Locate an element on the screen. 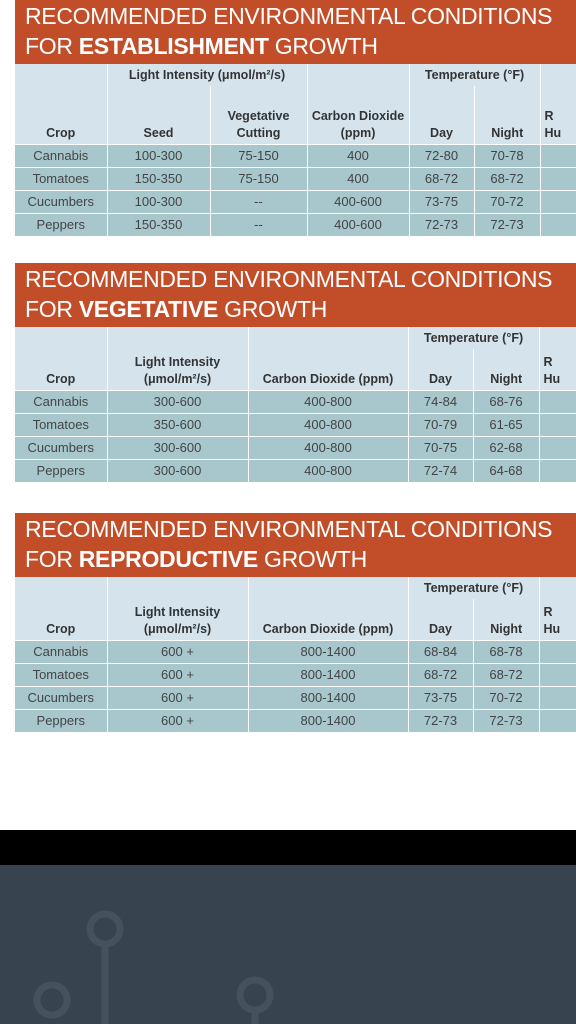 This screenshot has width=576, height=1024. table-row: Cucumbers 600 +800-1400 73-75 70-72 is located at coordinates (295, 697).